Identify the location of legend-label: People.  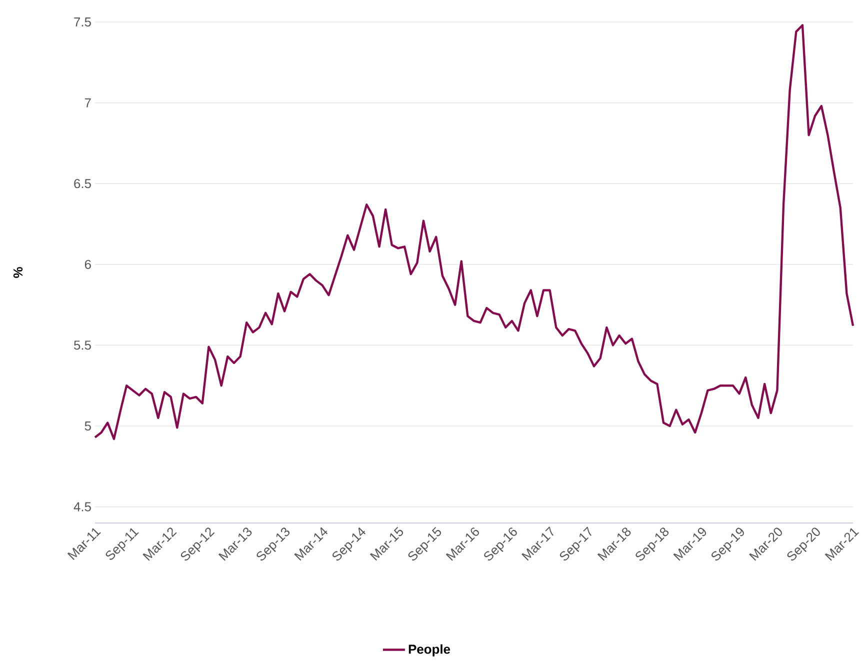
(429, 650).